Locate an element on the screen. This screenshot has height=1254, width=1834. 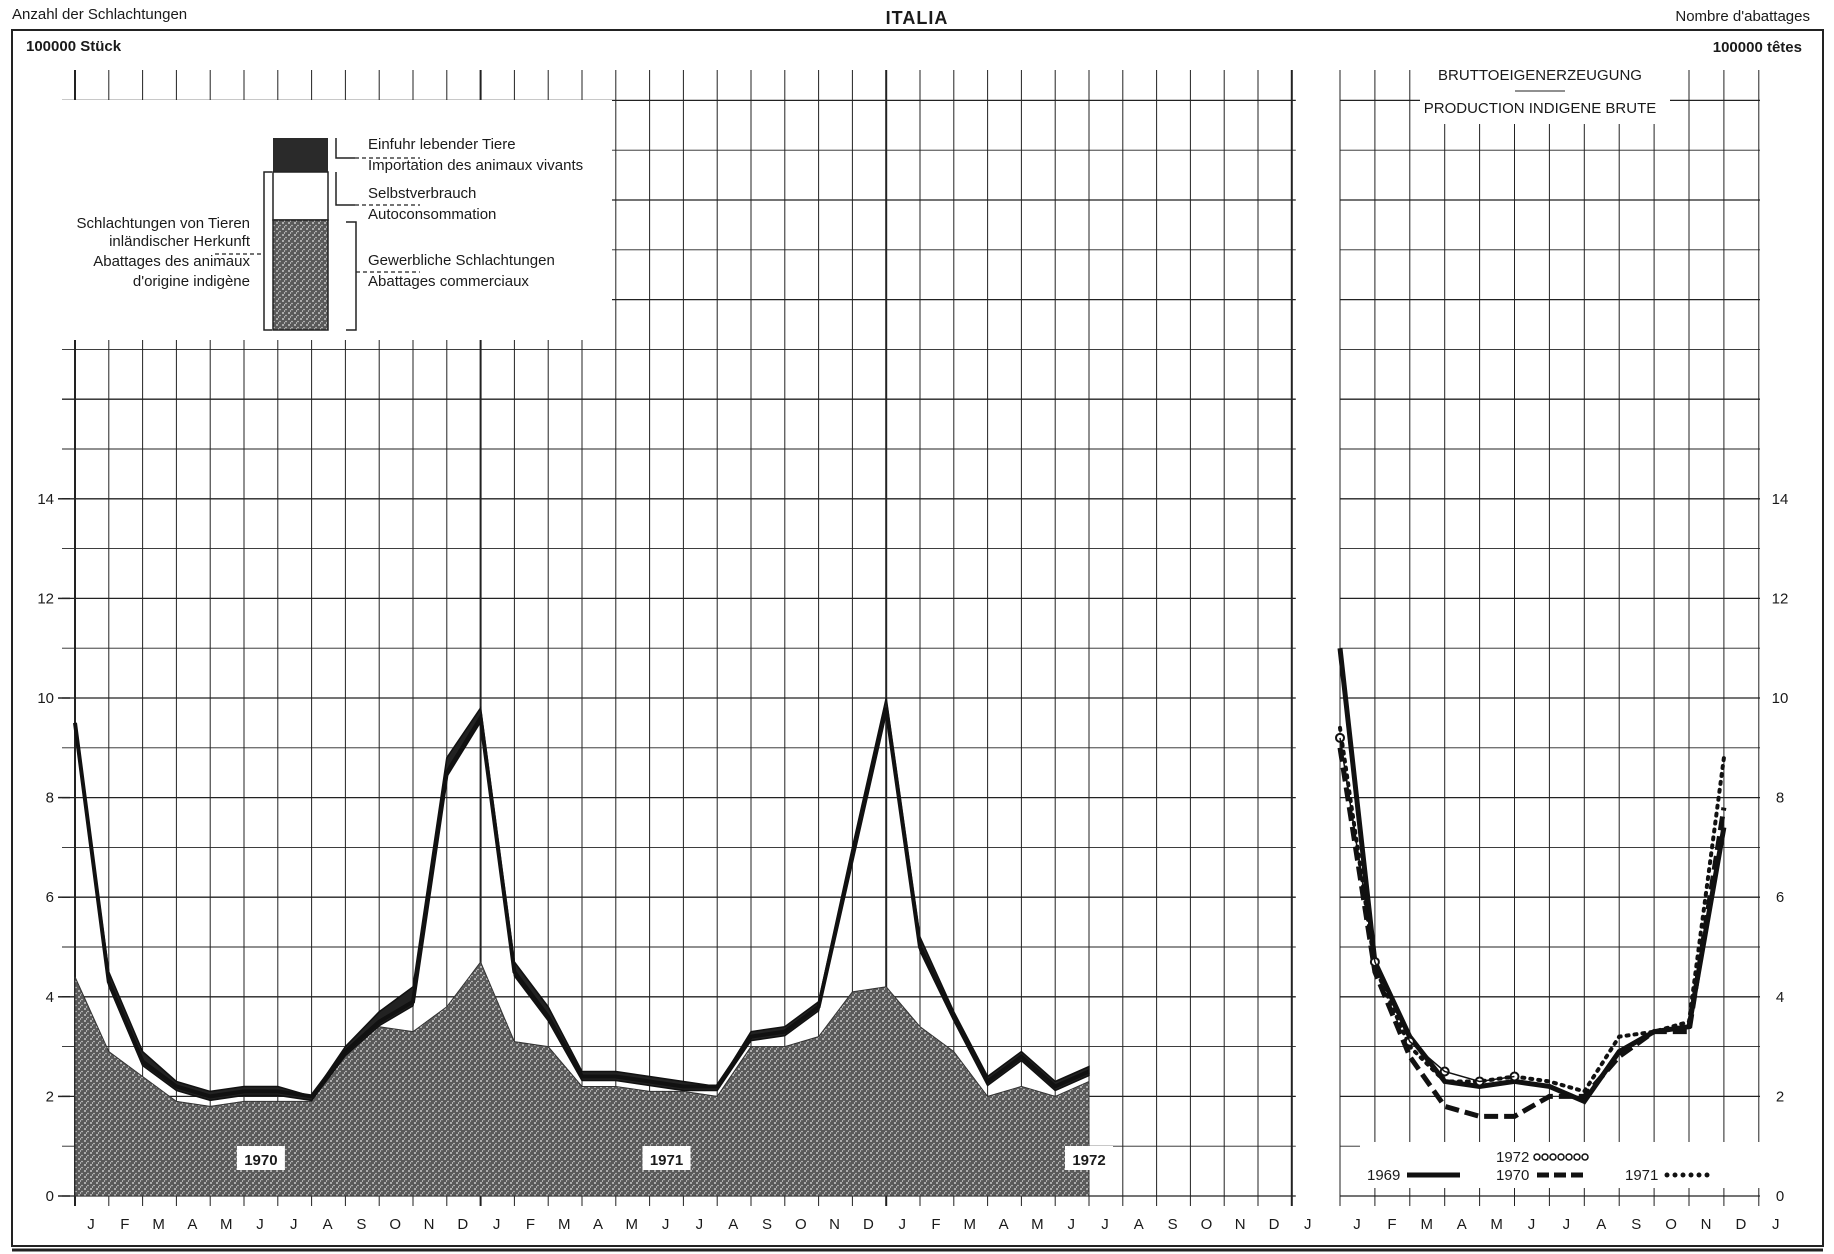
series-1972-line is located at coordinates (1427, 910).